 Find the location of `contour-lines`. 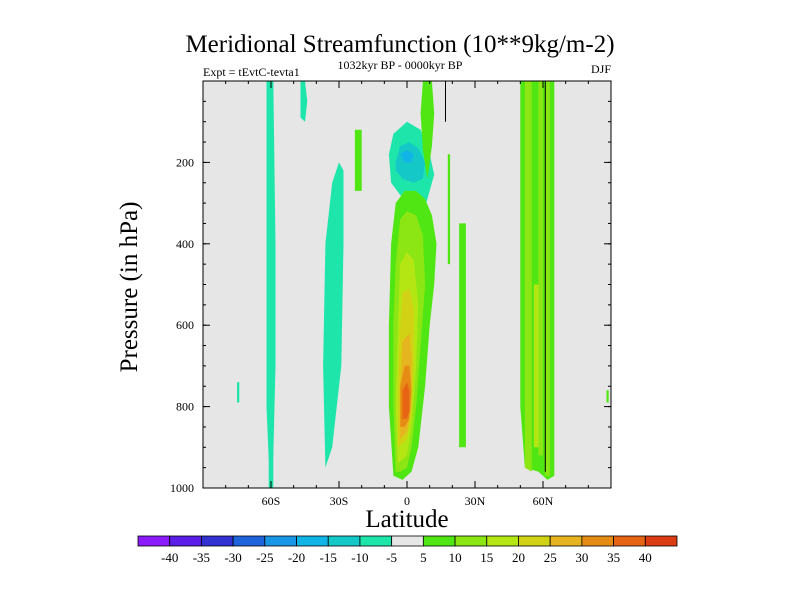

contour-lines is located at coordinates (495, 276).